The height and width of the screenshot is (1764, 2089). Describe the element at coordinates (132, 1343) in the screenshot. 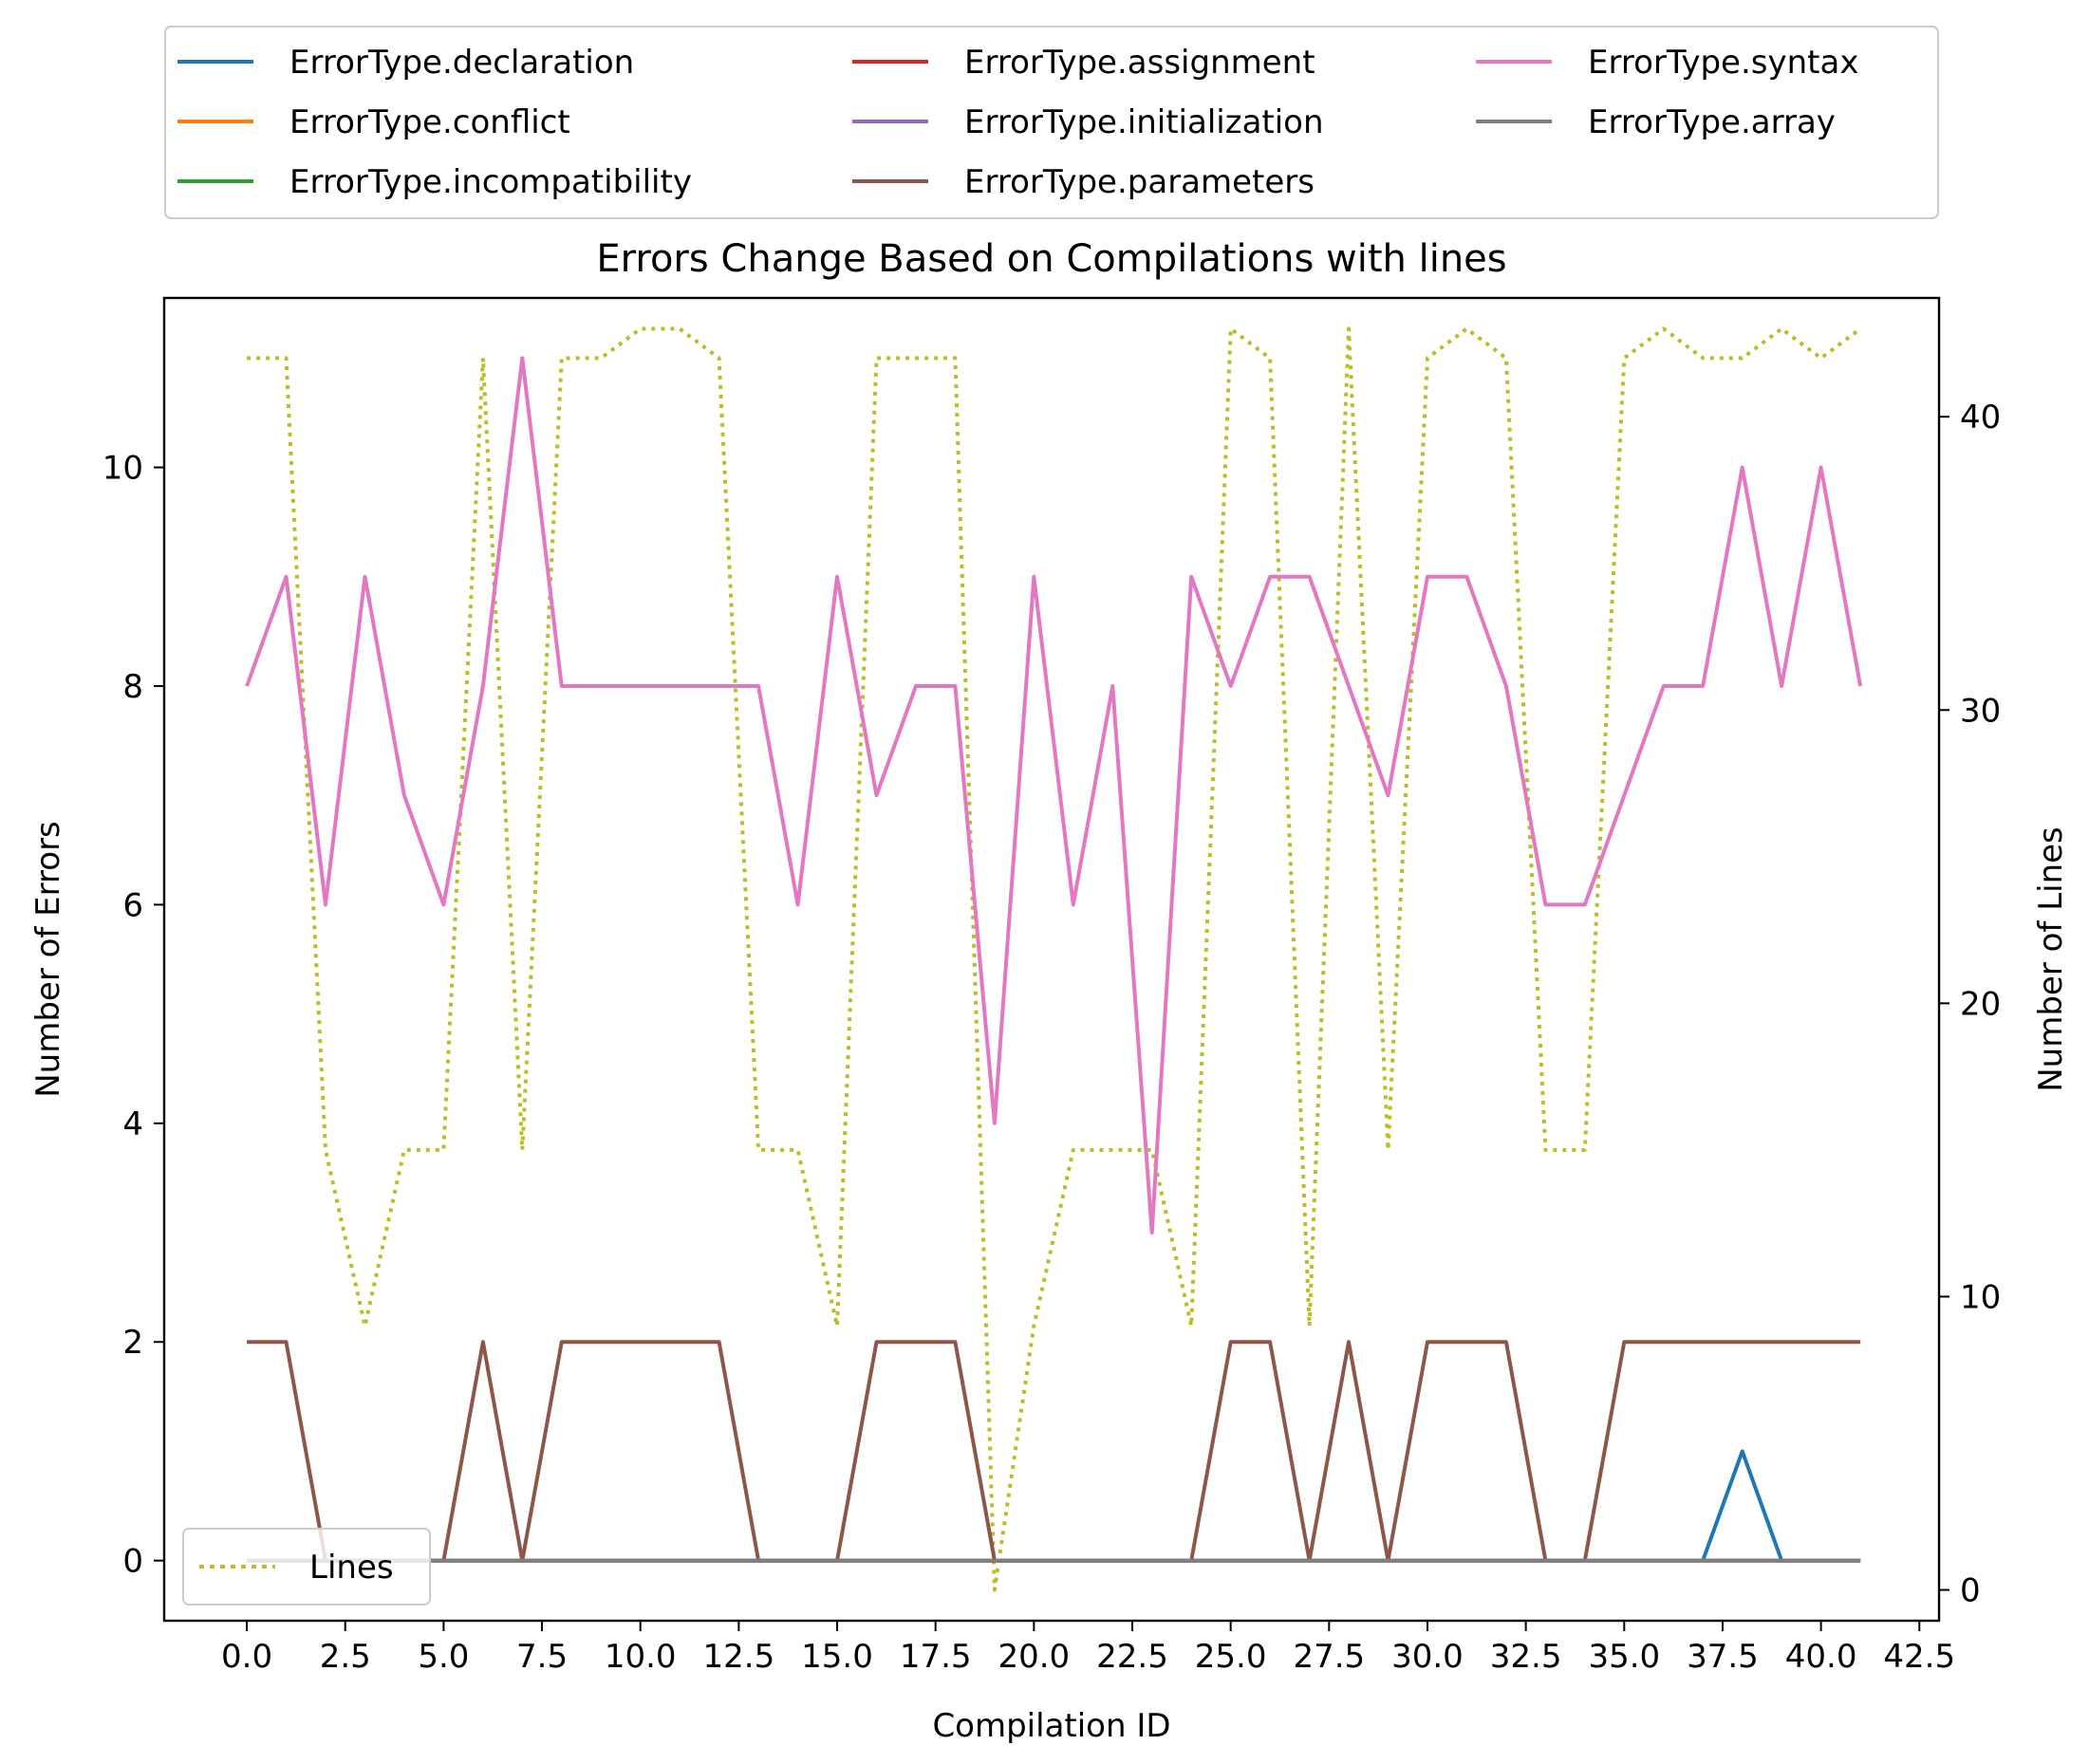

I see `y-tick-label: 2` at that location.